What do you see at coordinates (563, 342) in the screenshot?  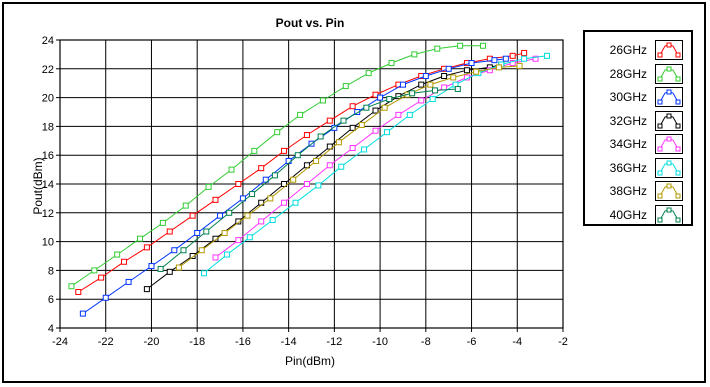 I see `x-tick-label: -2` at bounding box center [563, 342].